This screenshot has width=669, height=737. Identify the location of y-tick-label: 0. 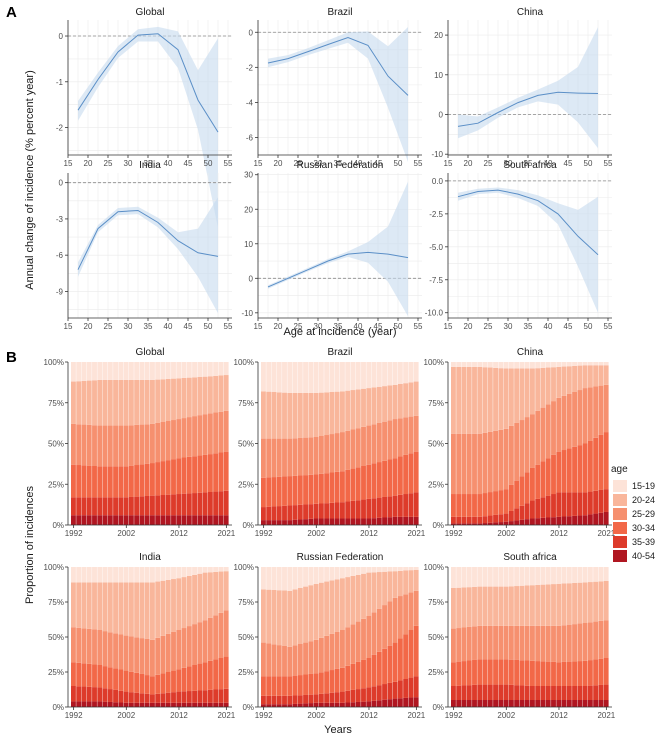
(61, 183).